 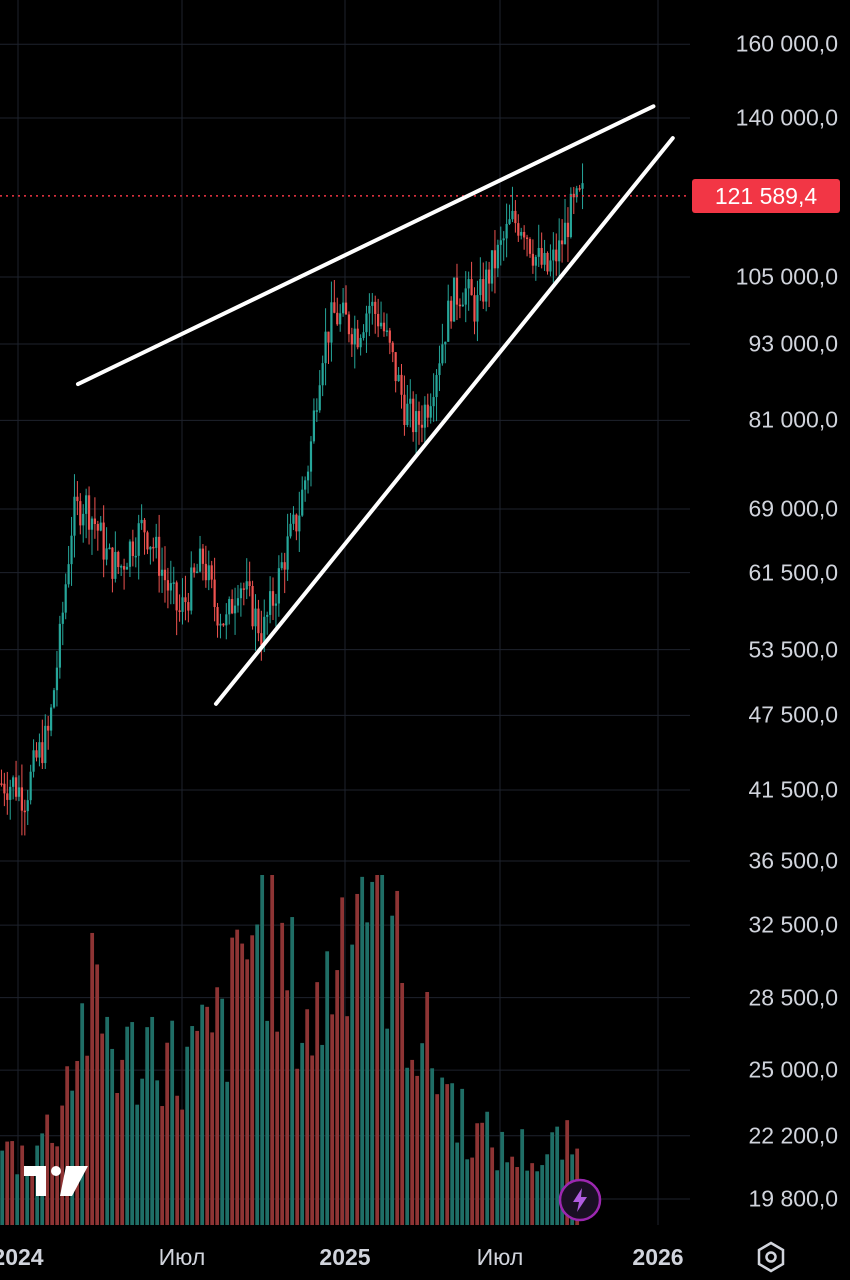 I want to click on time-axis-label: 2025, so click(x=345, y=1257).